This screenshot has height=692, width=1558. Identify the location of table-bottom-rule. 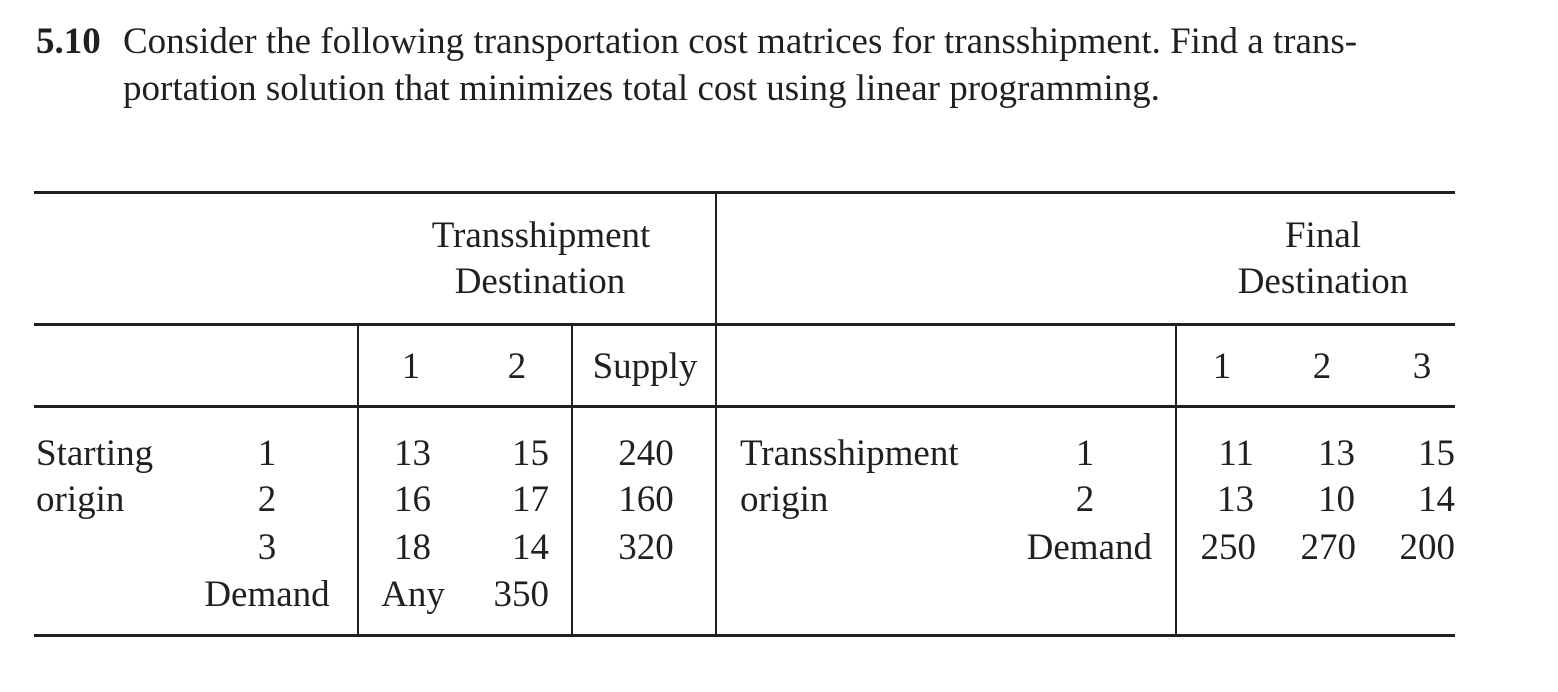
(744, 635).